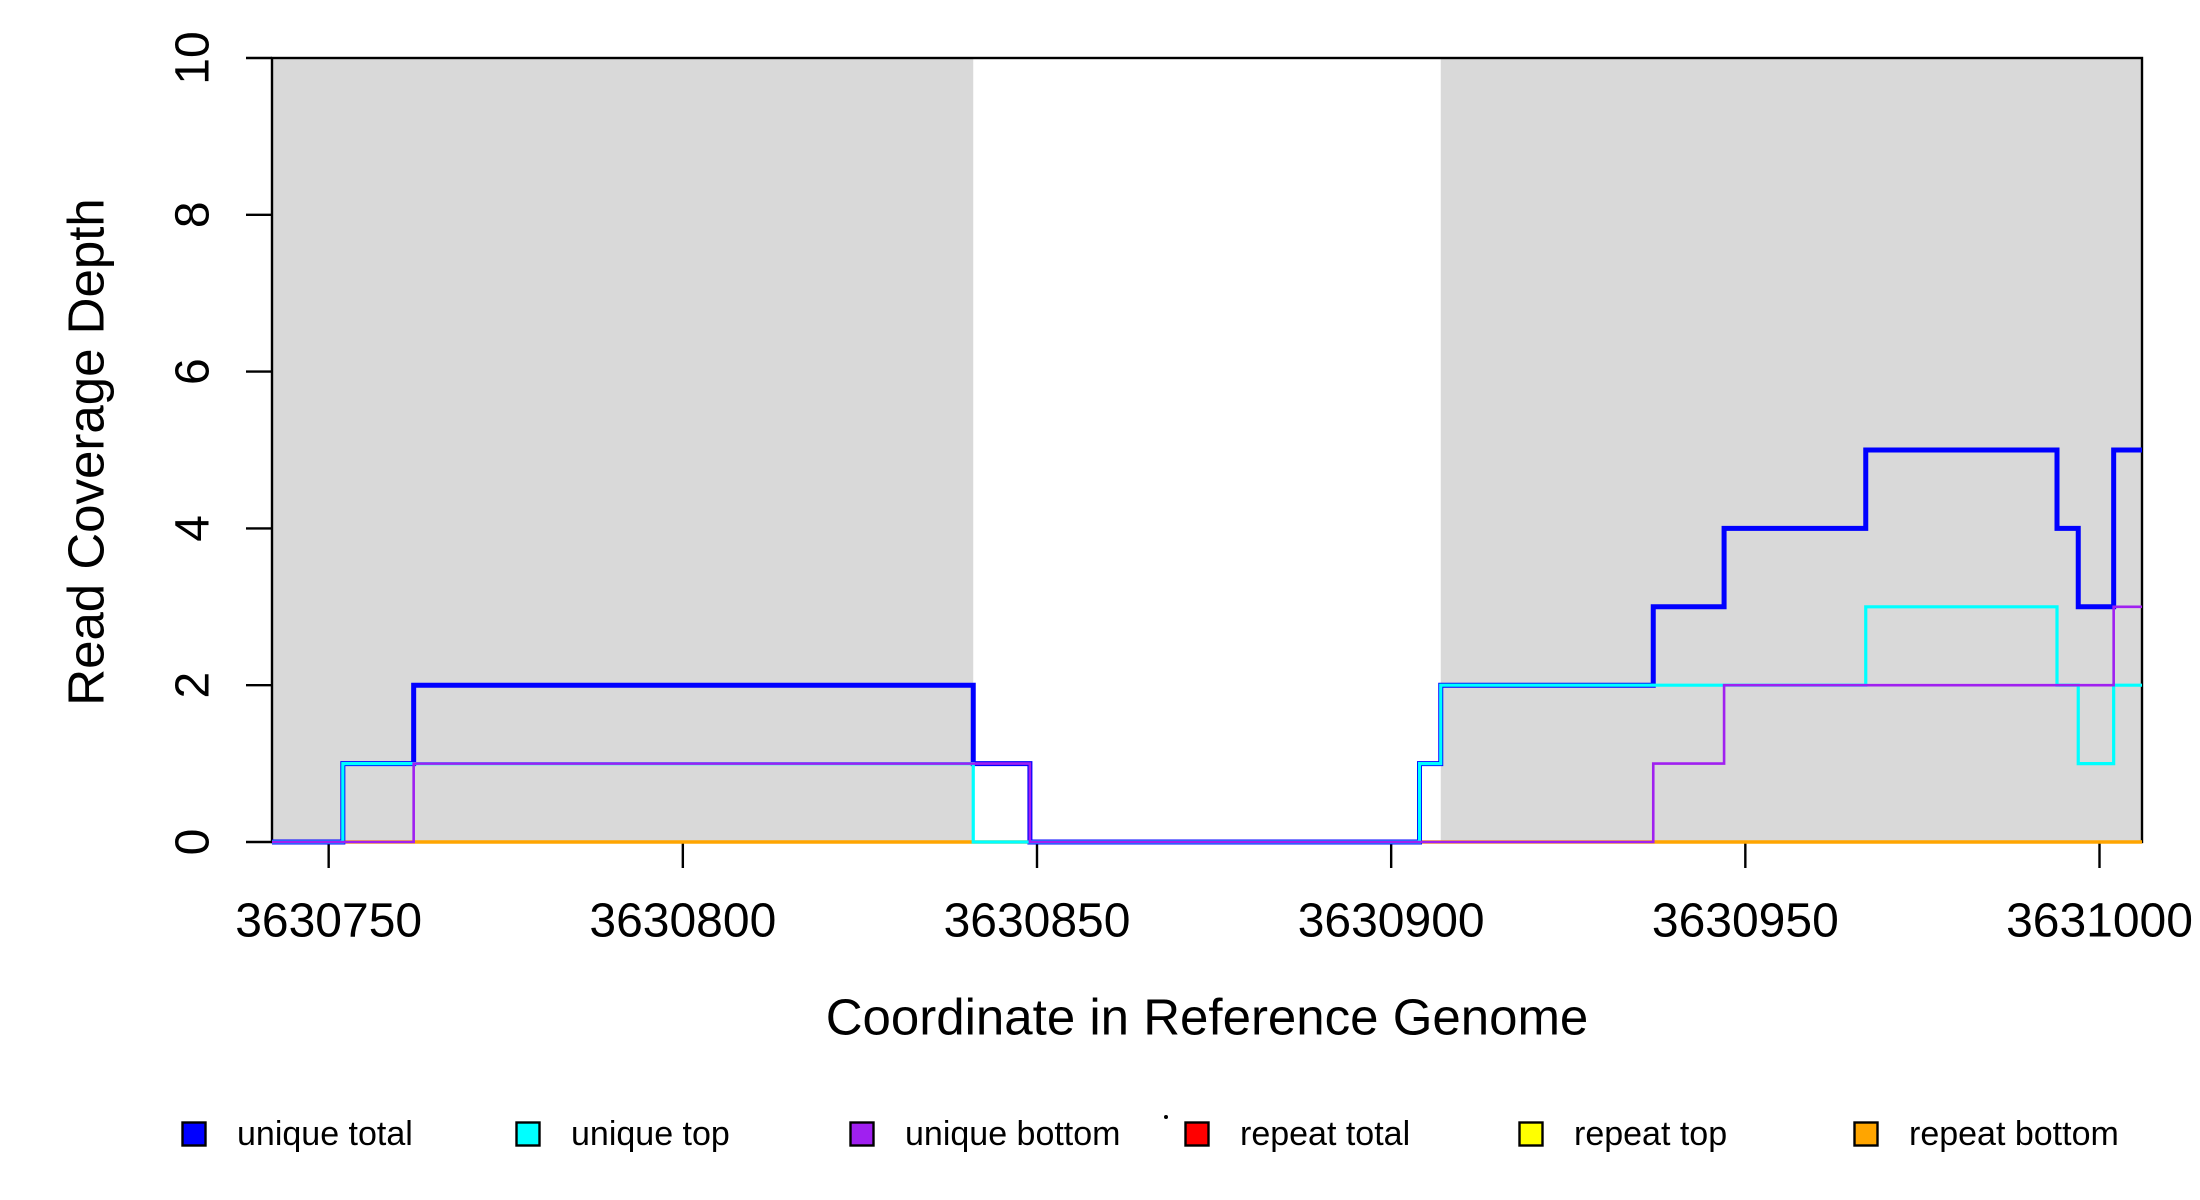  What do you see at coordinates (1745, 921) in the screenshot?
I see `x-tick-label: 3630950` at bounding box center [1745, 921].